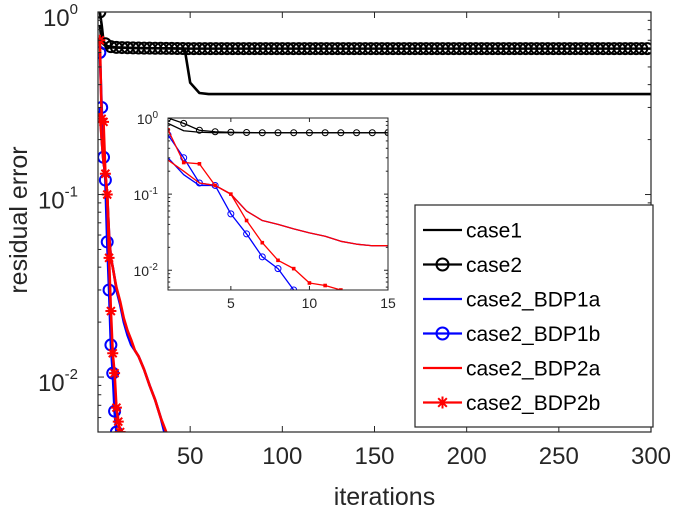 The width and height of the screenshot is (680, 517). I want to click on inset-plot-frame, so click(278, 204).